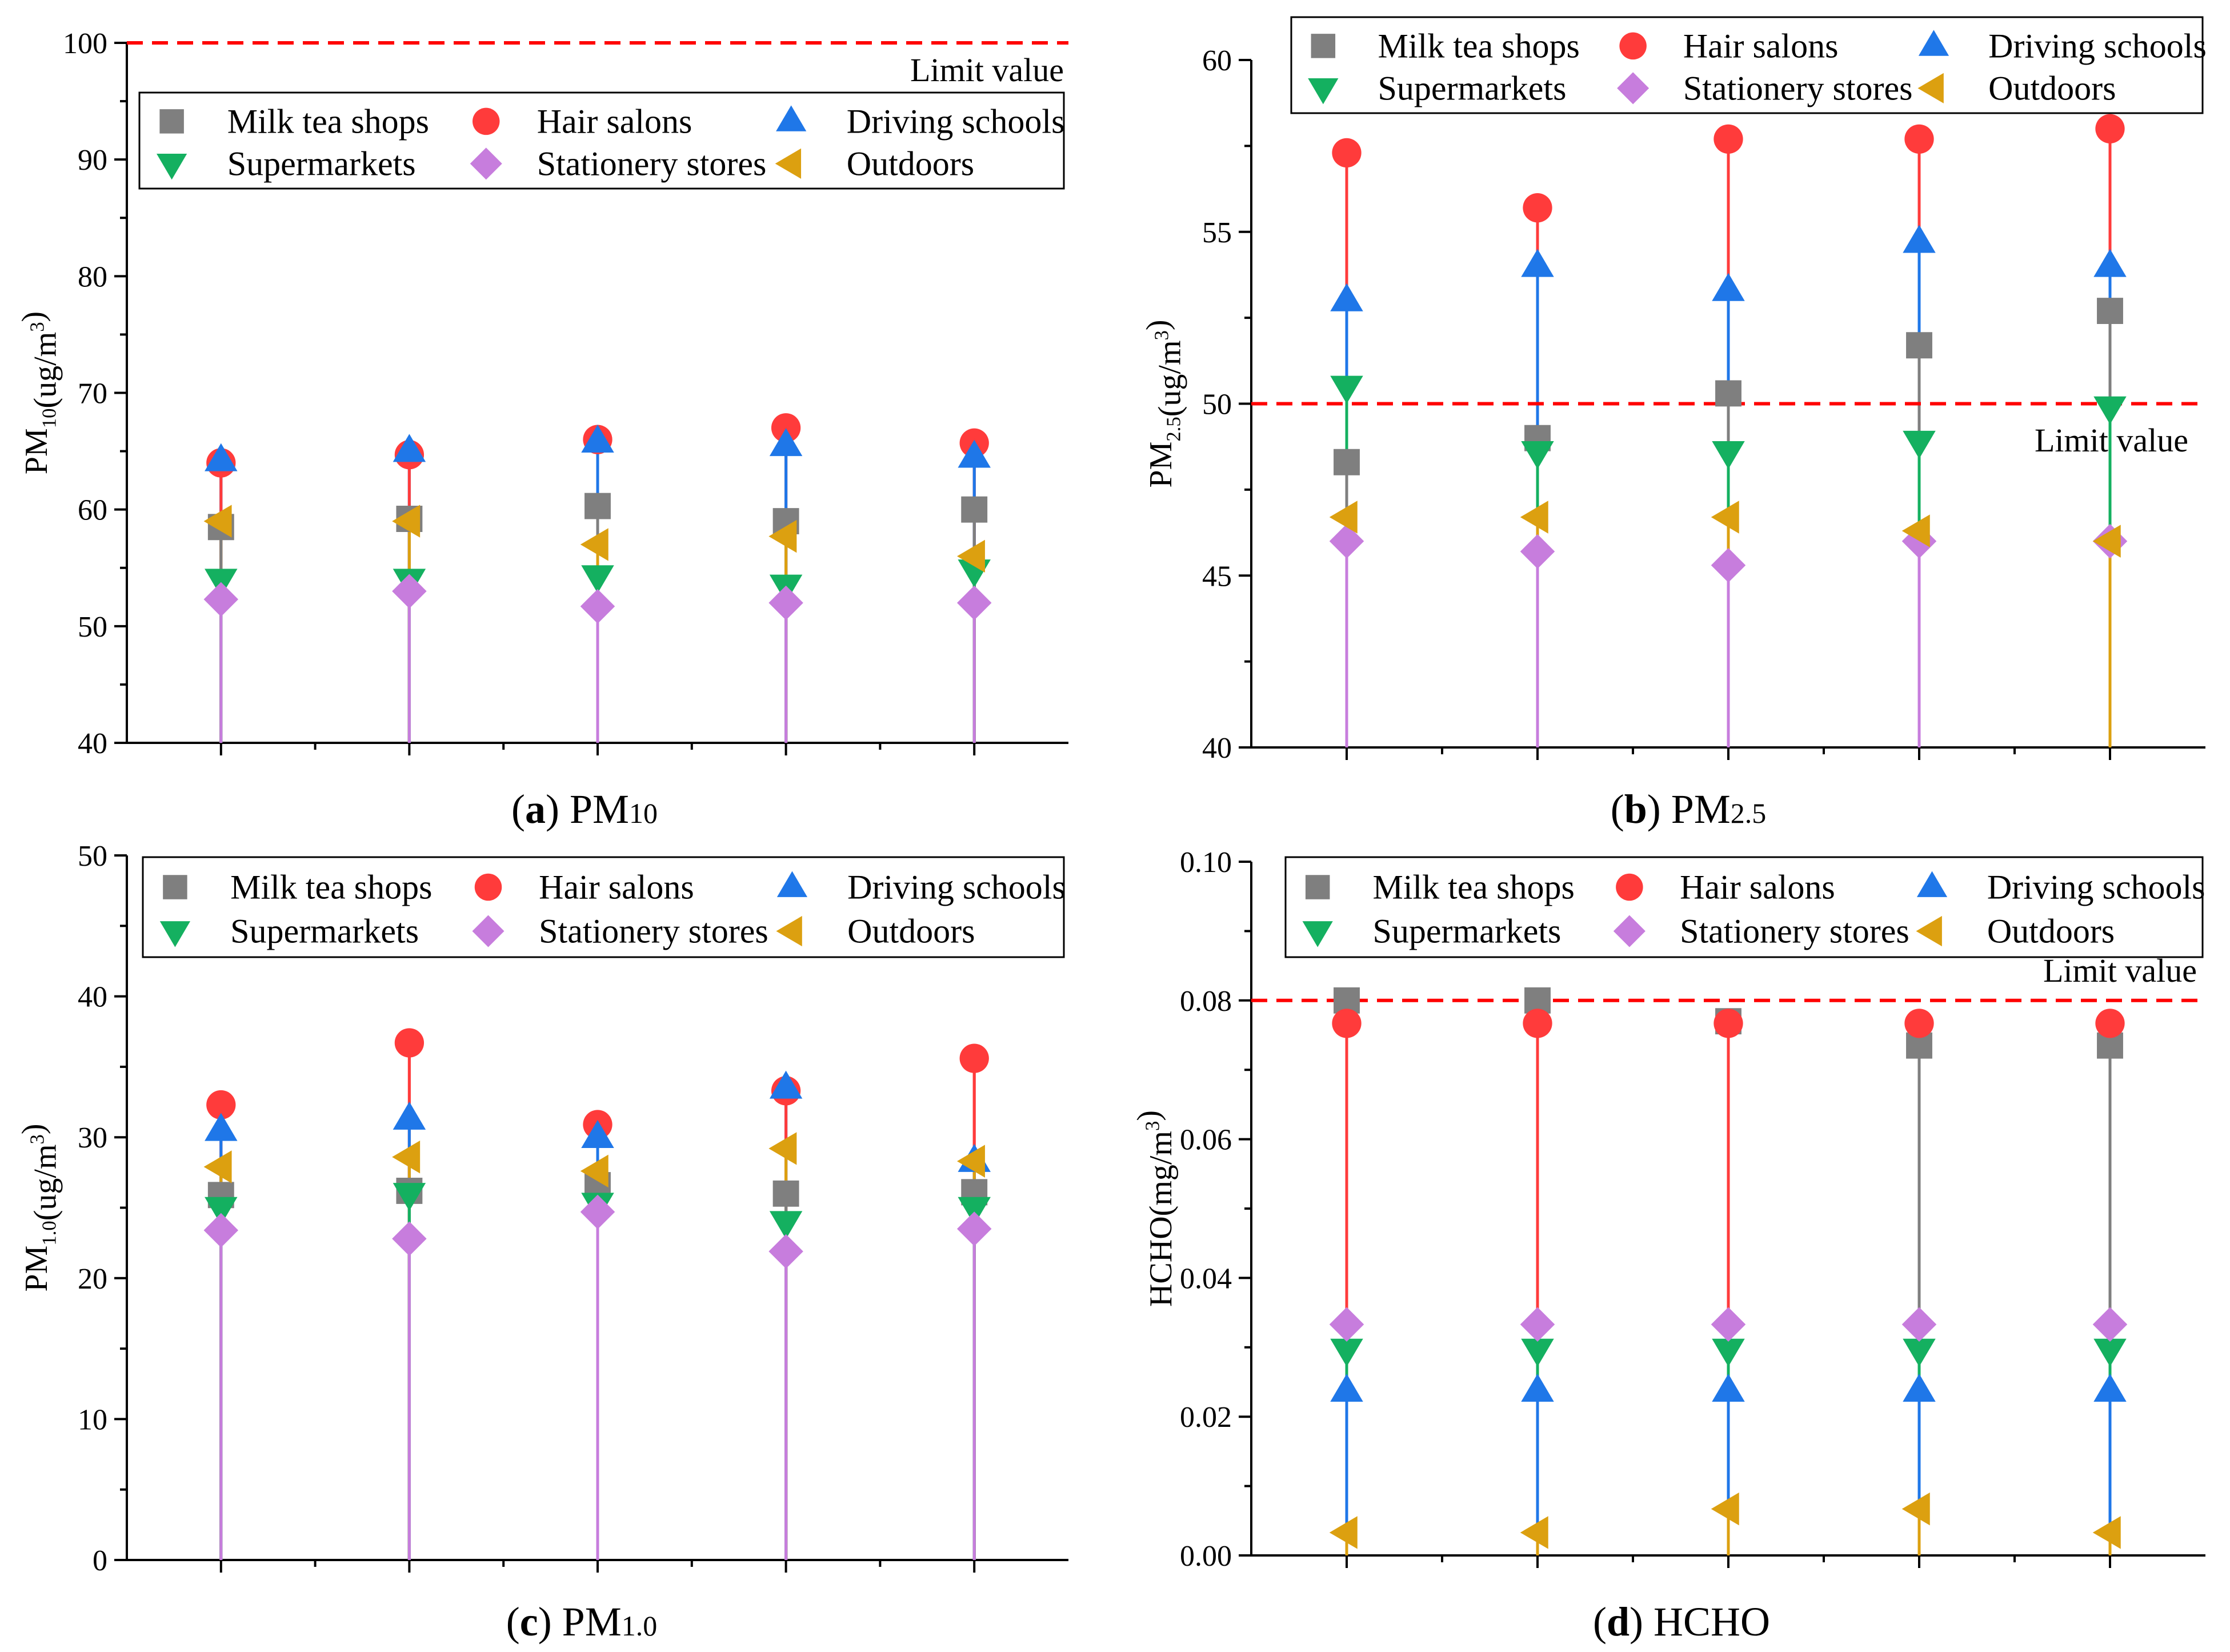  I want to click on y-axis-title: PM10(ug/m3), so click(39, 392).